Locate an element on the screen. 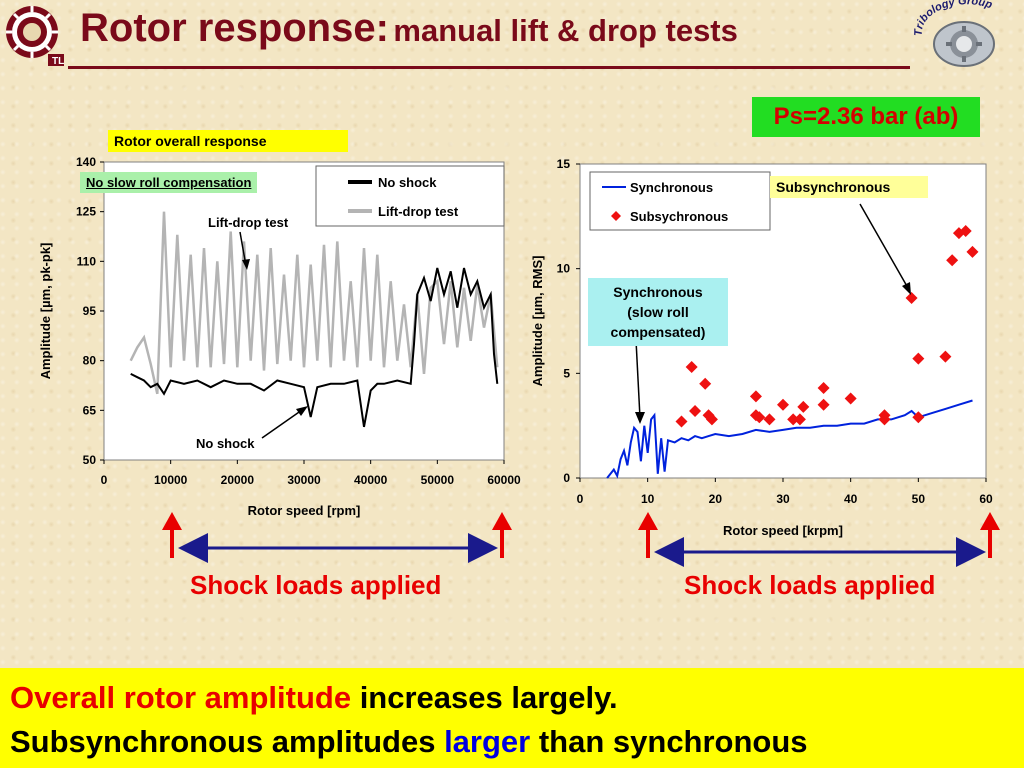 Image resolution: width=1024 pixels, height=768 pixels. university-logo: TL is located at coordinates (35, 36).